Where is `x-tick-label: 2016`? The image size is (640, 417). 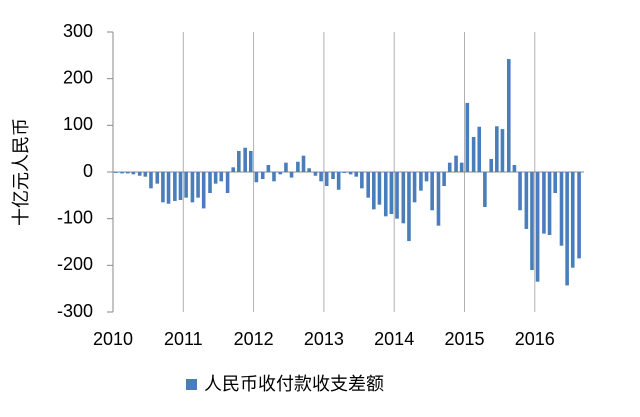 x-tick-label: 2016 is located at coordinates (535, 339).